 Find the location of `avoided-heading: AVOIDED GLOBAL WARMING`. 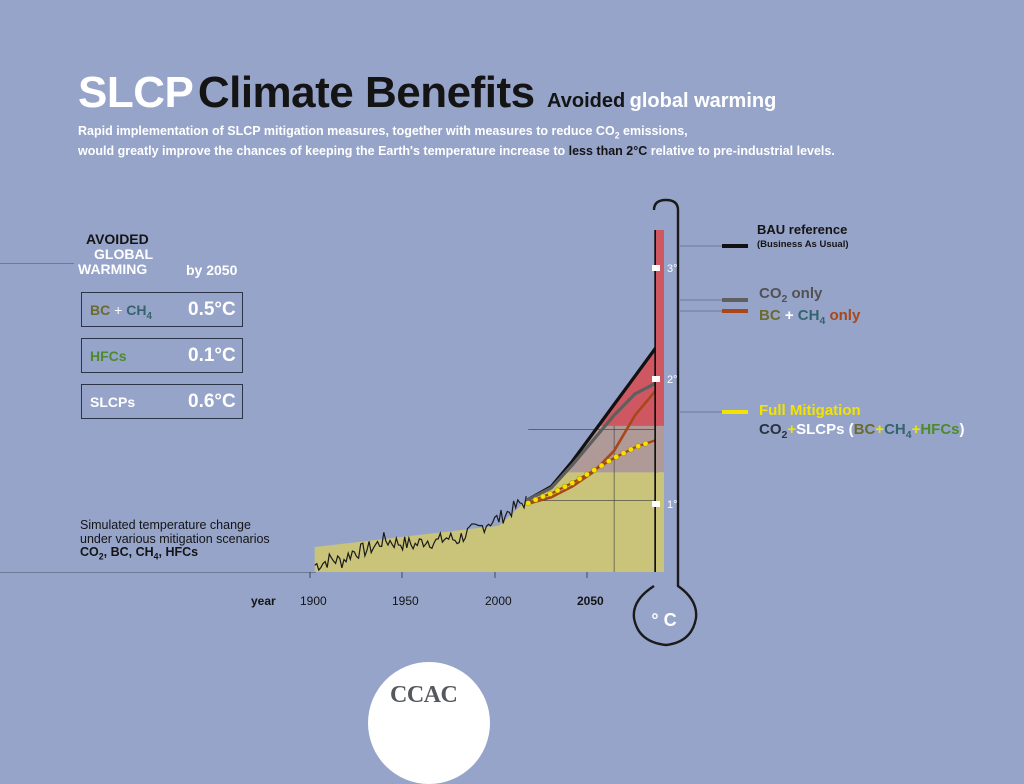

avoided-heading: AVOIDED GLOBAL WARMING is located at coordinates (116, 254).